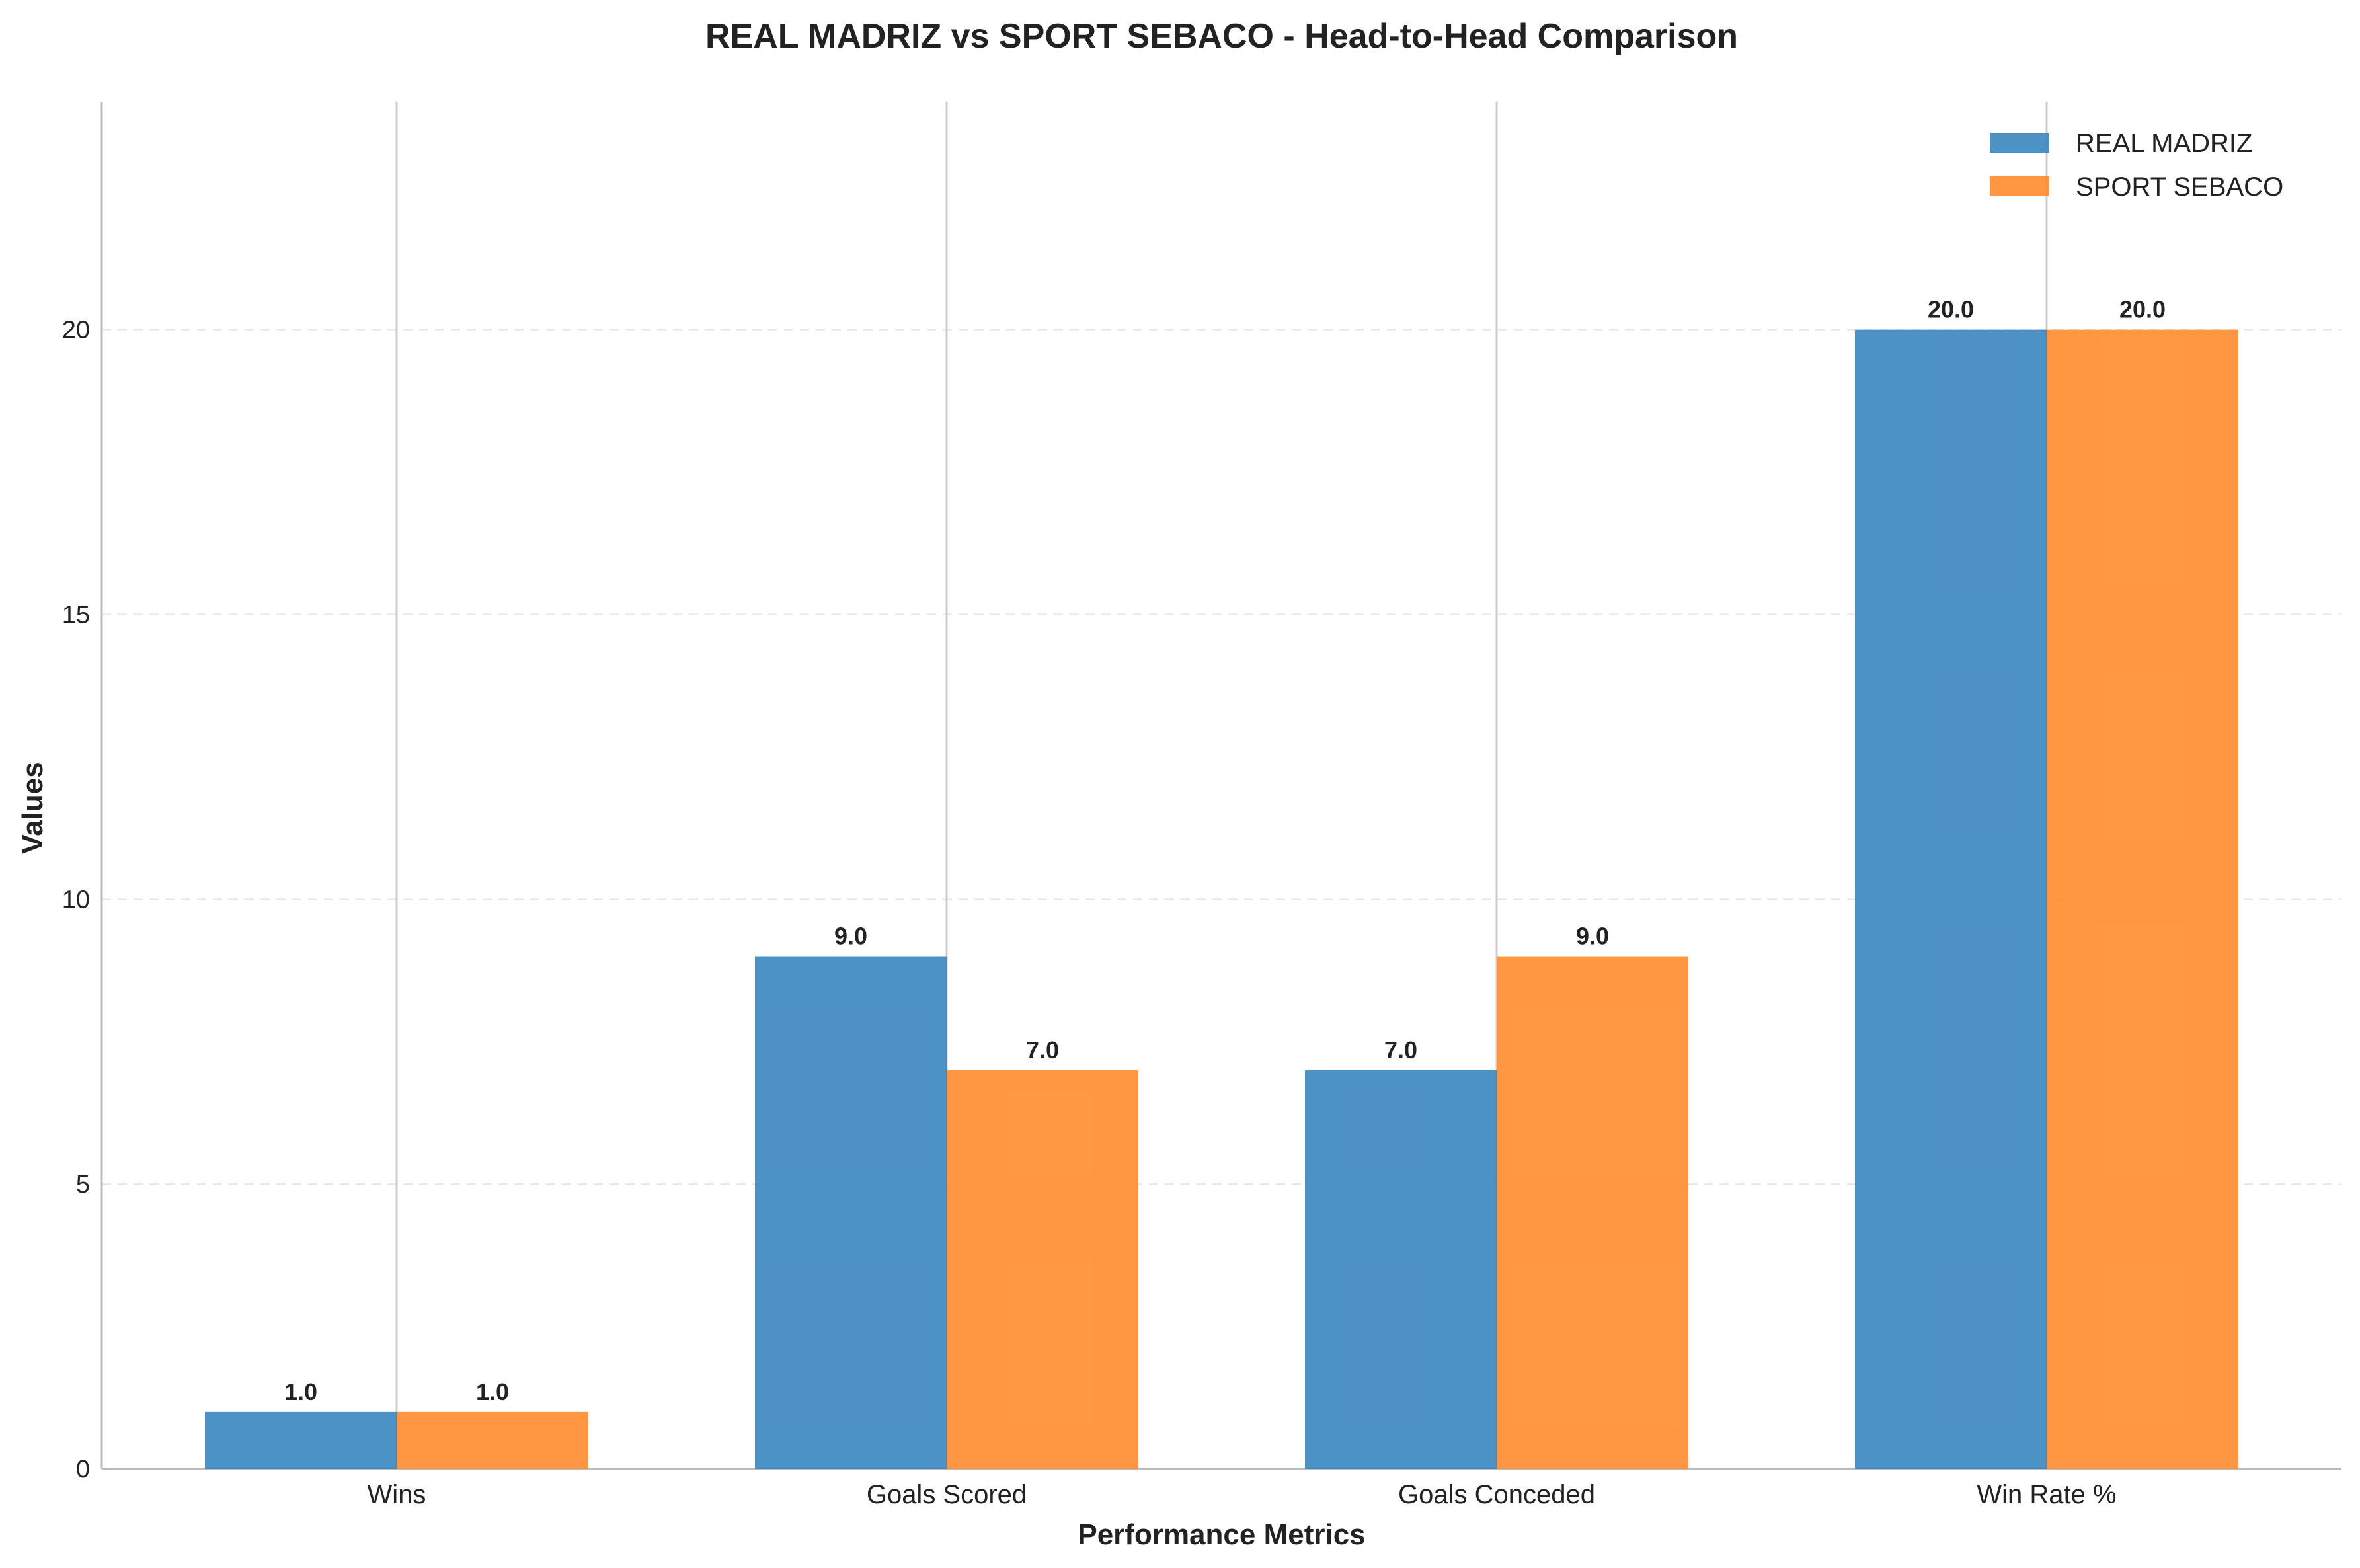 The image size is (2360, 1568). Describe the element at coordinates (1242, 1494) in the screenshot. I see `x-category-labels: Wins Goals Scored Goals Conceded Win Rate %` at that location.